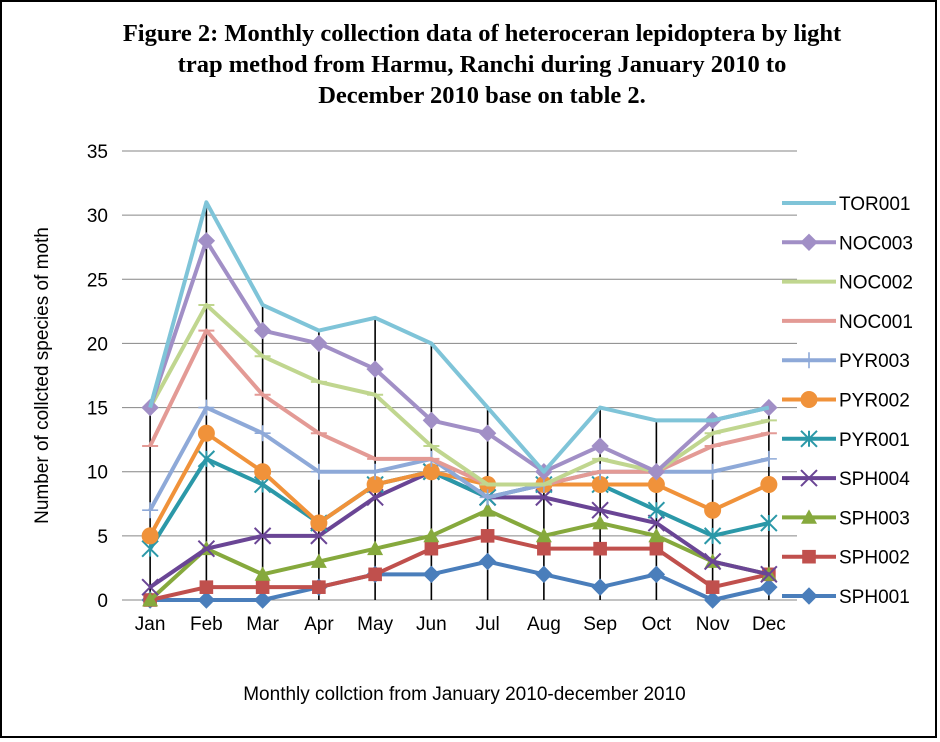 This screenshot has height=742, width=940. Describe the element at coordinates (375, 624) in the screenshot. I see `x-tick-label: May` at that location.